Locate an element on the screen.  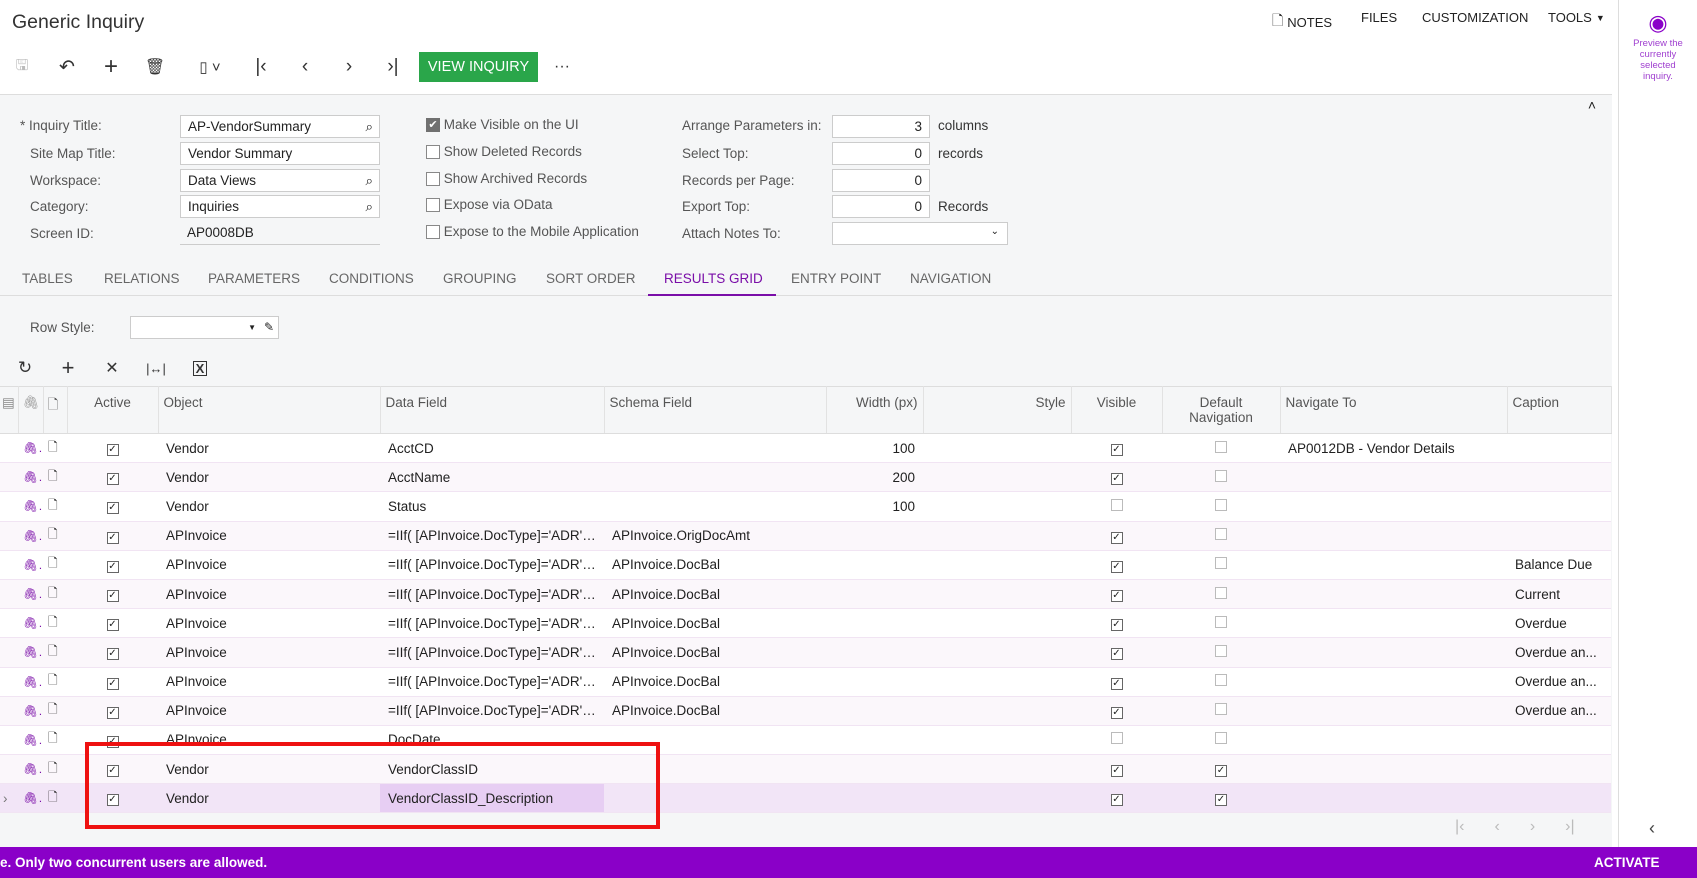
workspace-field: Data Views ⌕ is located at coordinates (280, 180).